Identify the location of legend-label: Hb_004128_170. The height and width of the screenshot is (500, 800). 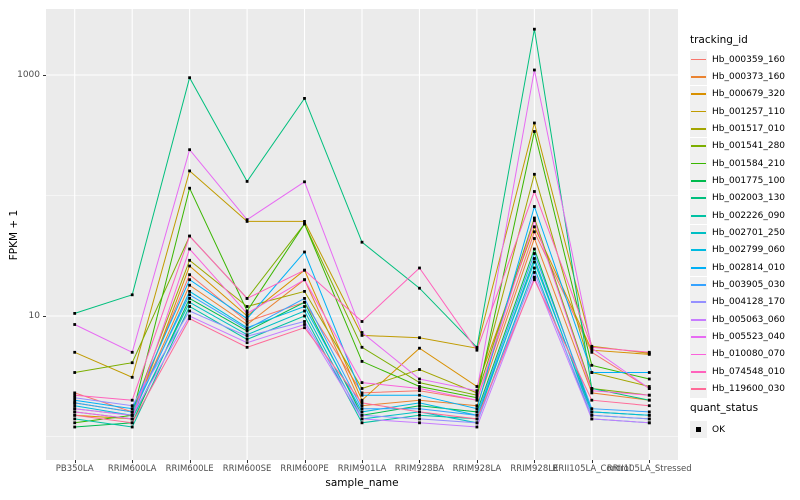
(749, 302).